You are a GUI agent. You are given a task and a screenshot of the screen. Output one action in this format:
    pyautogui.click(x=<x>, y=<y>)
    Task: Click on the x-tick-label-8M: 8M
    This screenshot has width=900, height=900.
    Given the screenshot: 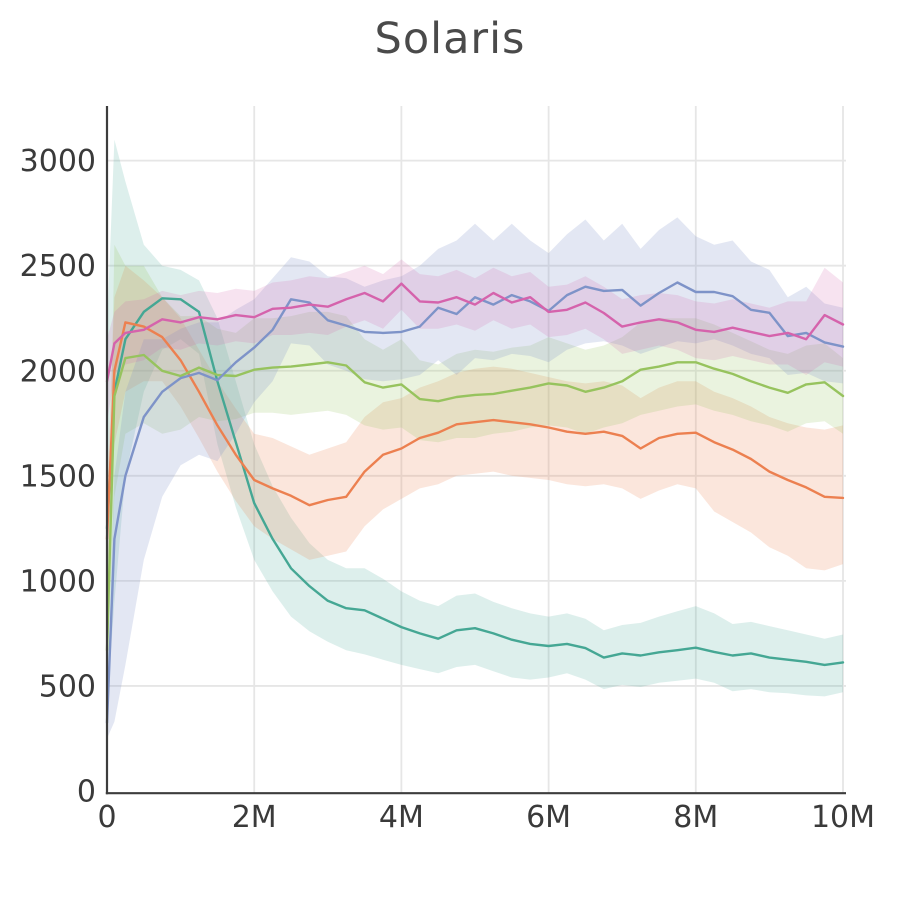 What is the action you would take?
    pyautogui.click(x=695, y=817)
    